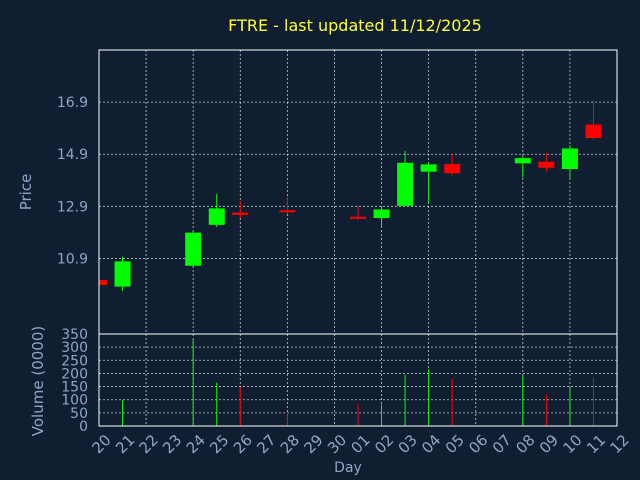  I want to click on volume-axis-label: Volume (0000), so click(38, 381).